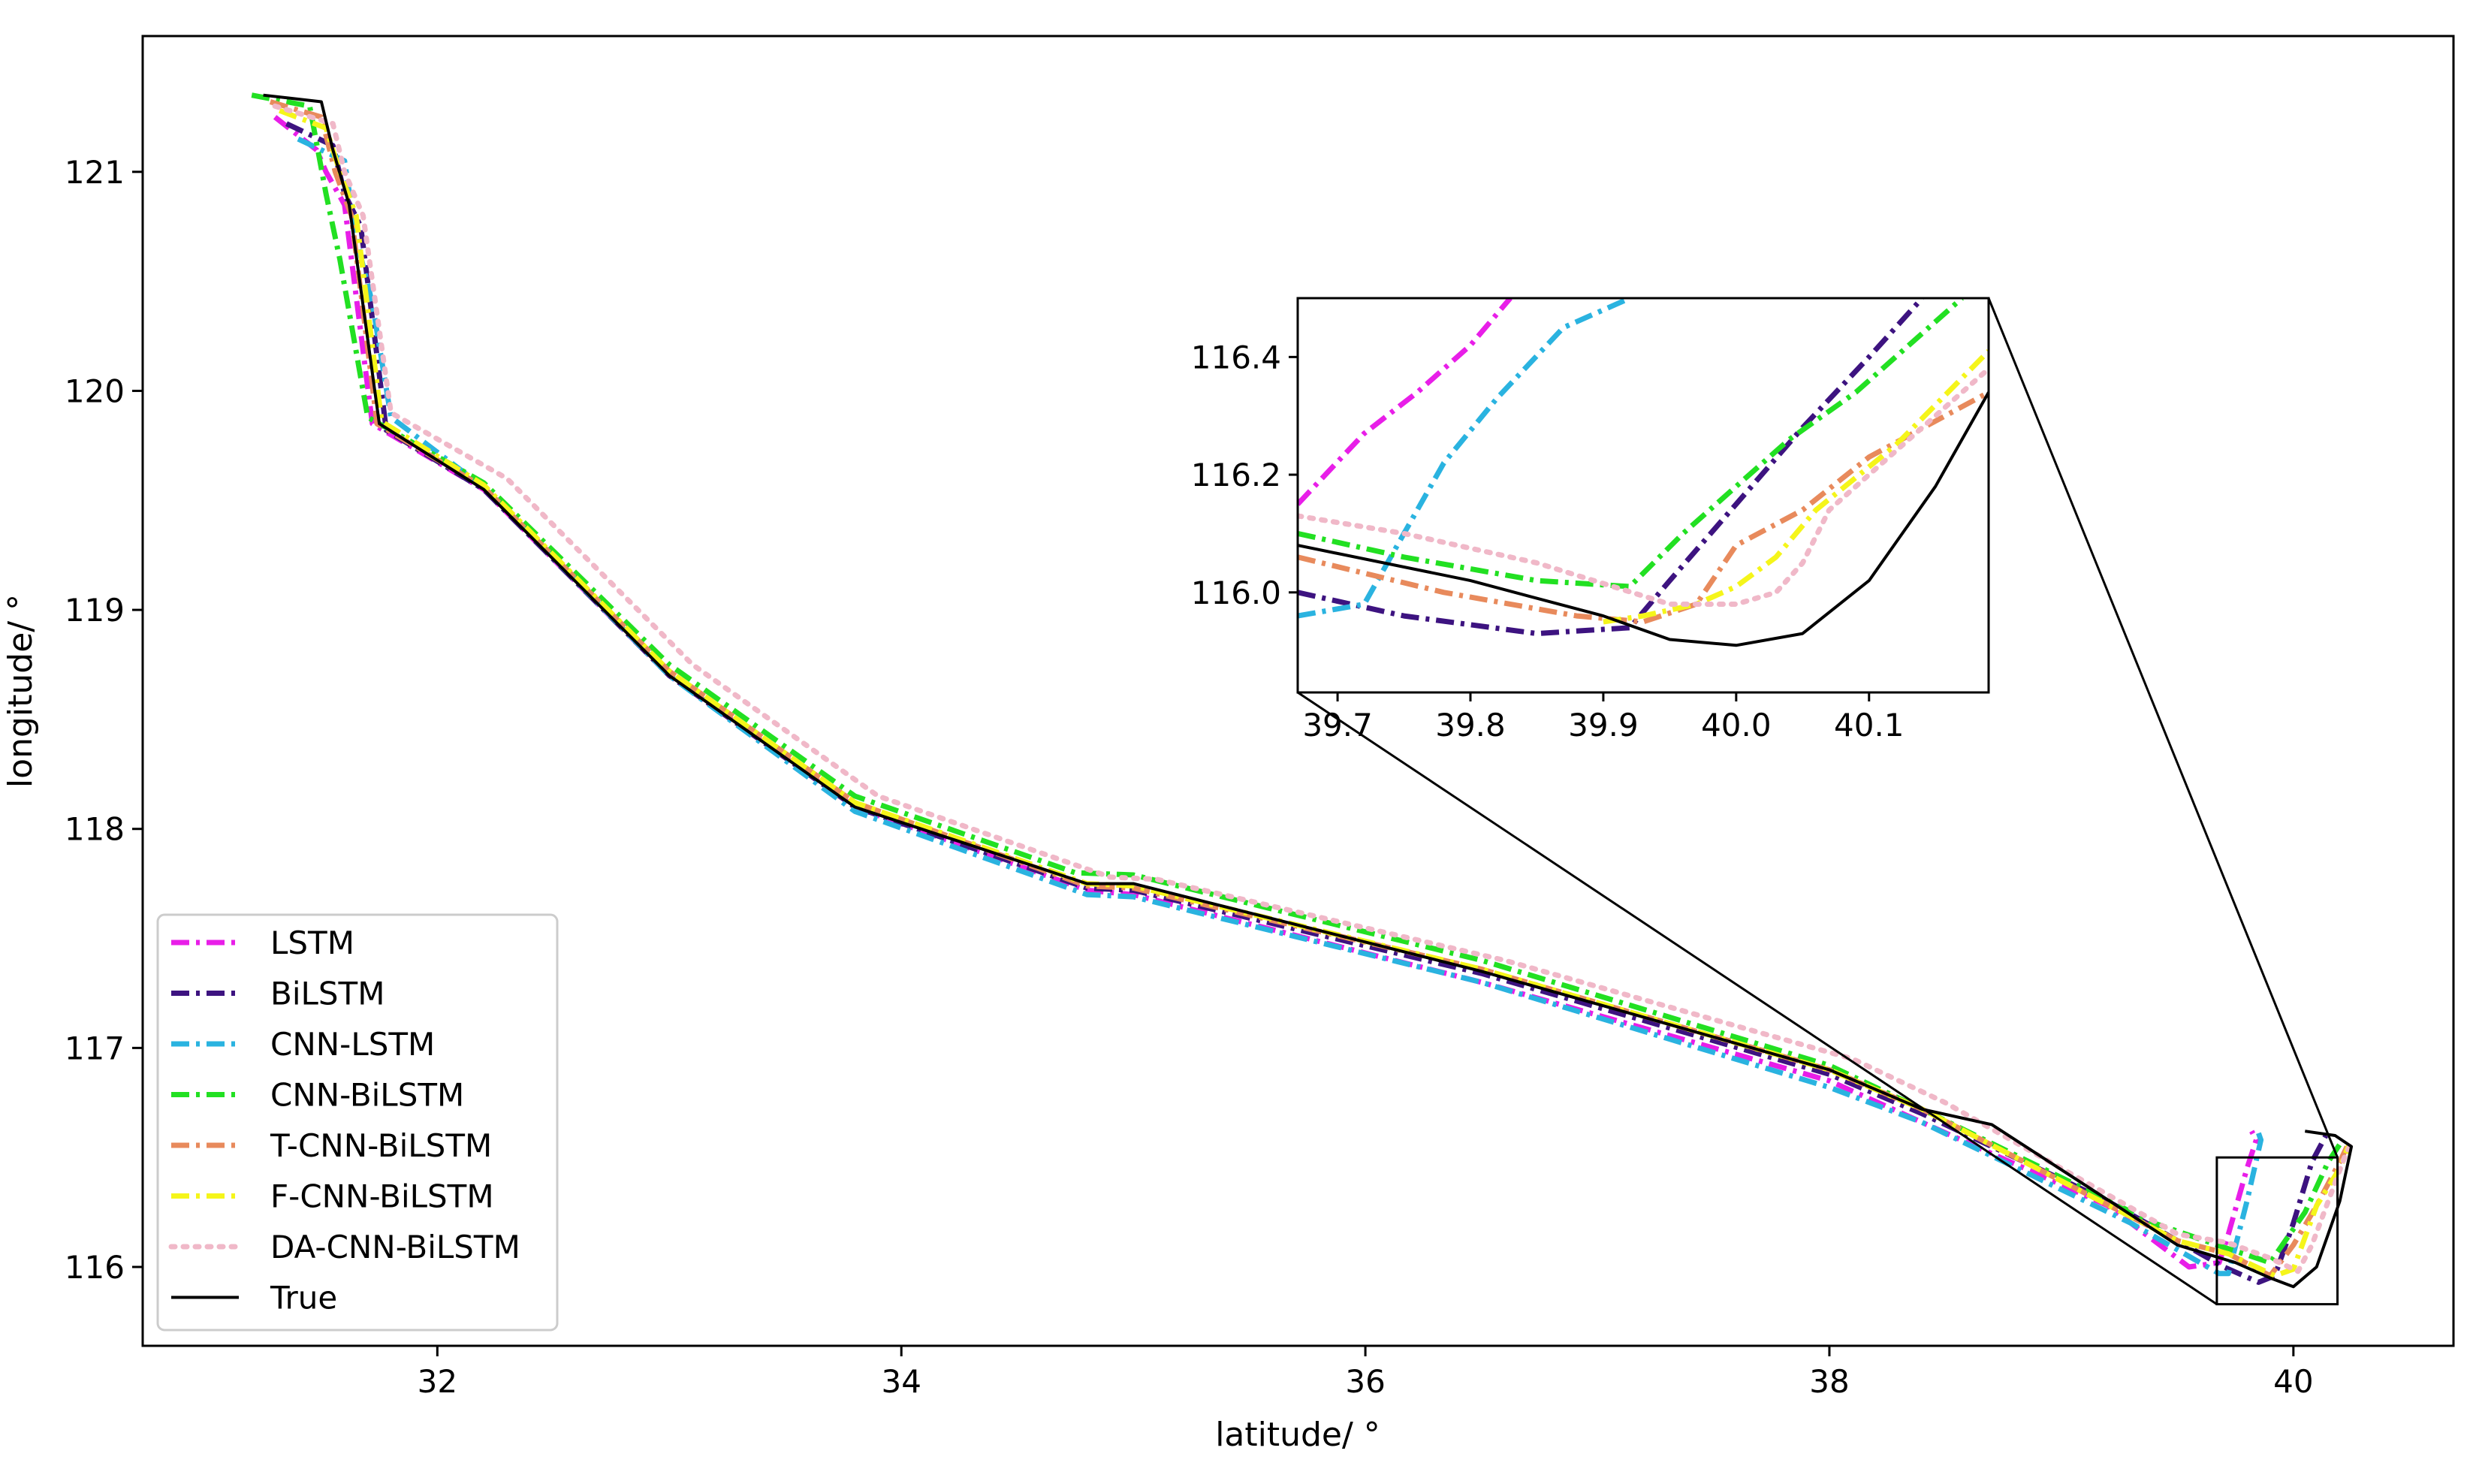 The height and width of the screenshot is (1484, 2467). Describe the element at coordinates (95, 829) in the screenshot. I see `y-tick-label: 118` at that location.